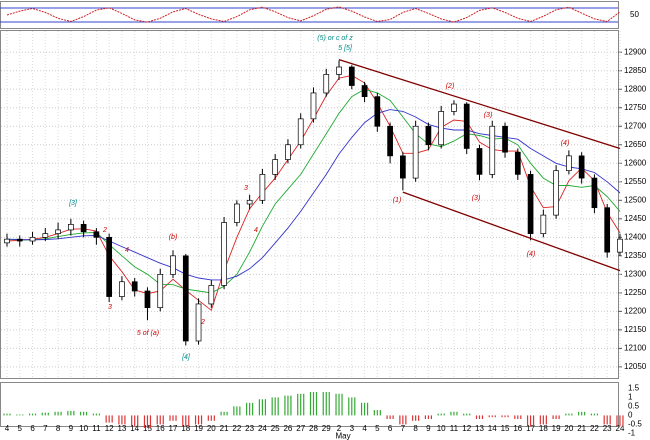 The height and width of the screenshot is (440, 650). Describe the element at coordinates (635, 51) in the screenshot. I see `y-tick-label: 12900` at that location.